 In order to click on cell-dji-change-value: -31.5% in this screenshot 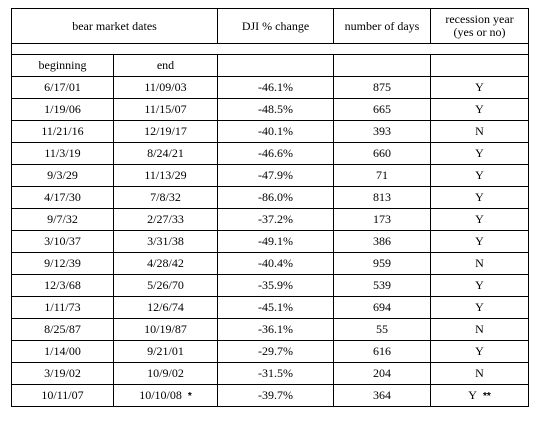, I will do `click(275, 373)`.